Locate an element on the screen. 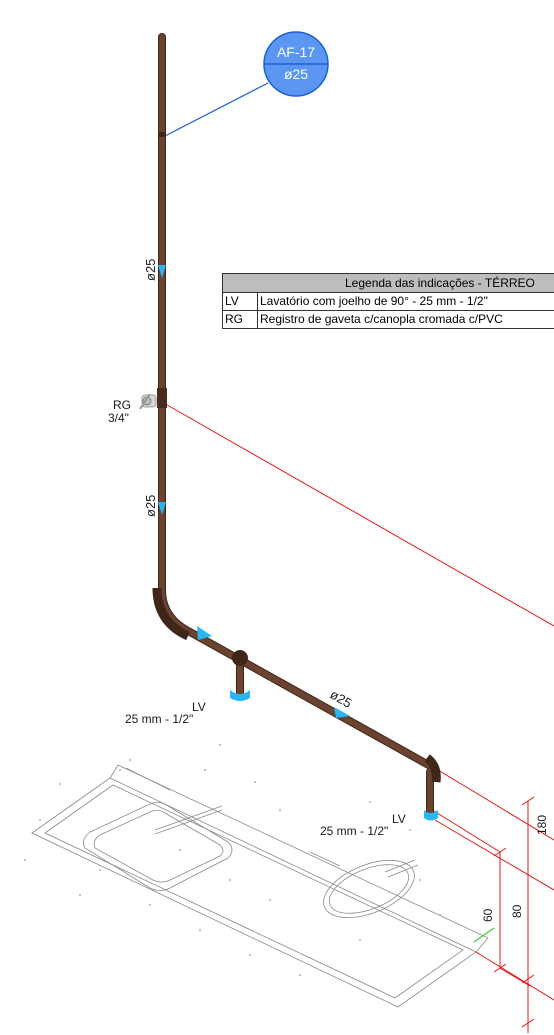 This screenshot has height=1035, width=554. valve-size-label: 3/4" is located at coordinates (118, 418).